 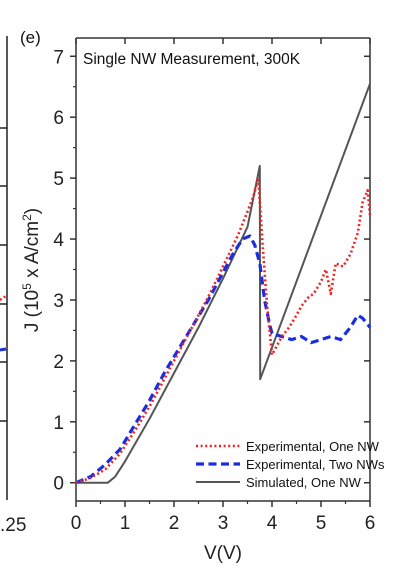 What do you see at coordinates (223, 523) in the screenshot?
I see `x-tick-label: 3` at bounding box center [223, 523].